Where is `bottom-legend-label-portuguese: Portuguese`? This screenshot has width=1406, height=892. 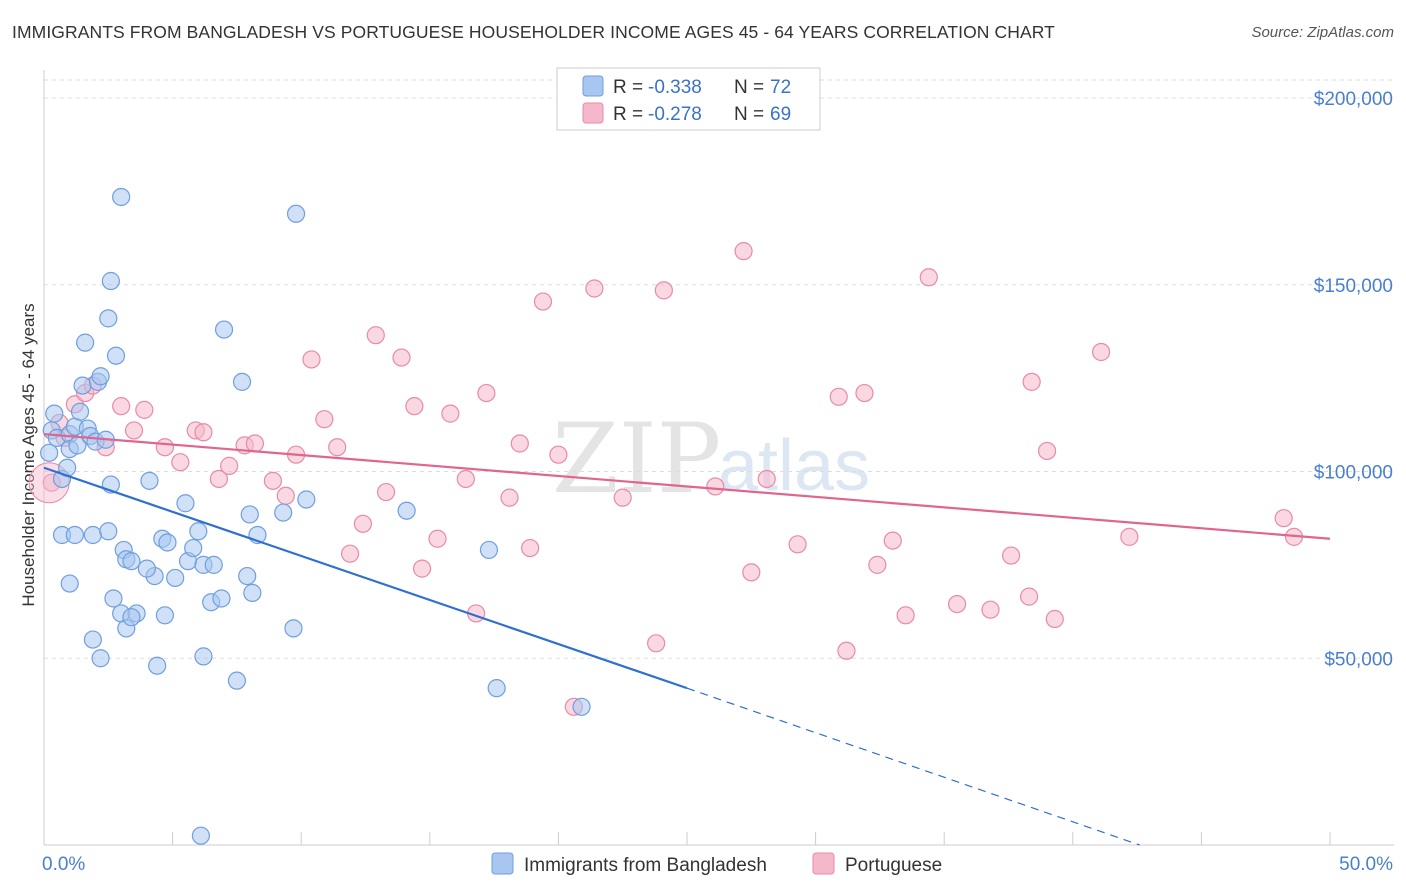 bottom-legend-label-portuguese: Portuguese is located at coordinates (893, 865).